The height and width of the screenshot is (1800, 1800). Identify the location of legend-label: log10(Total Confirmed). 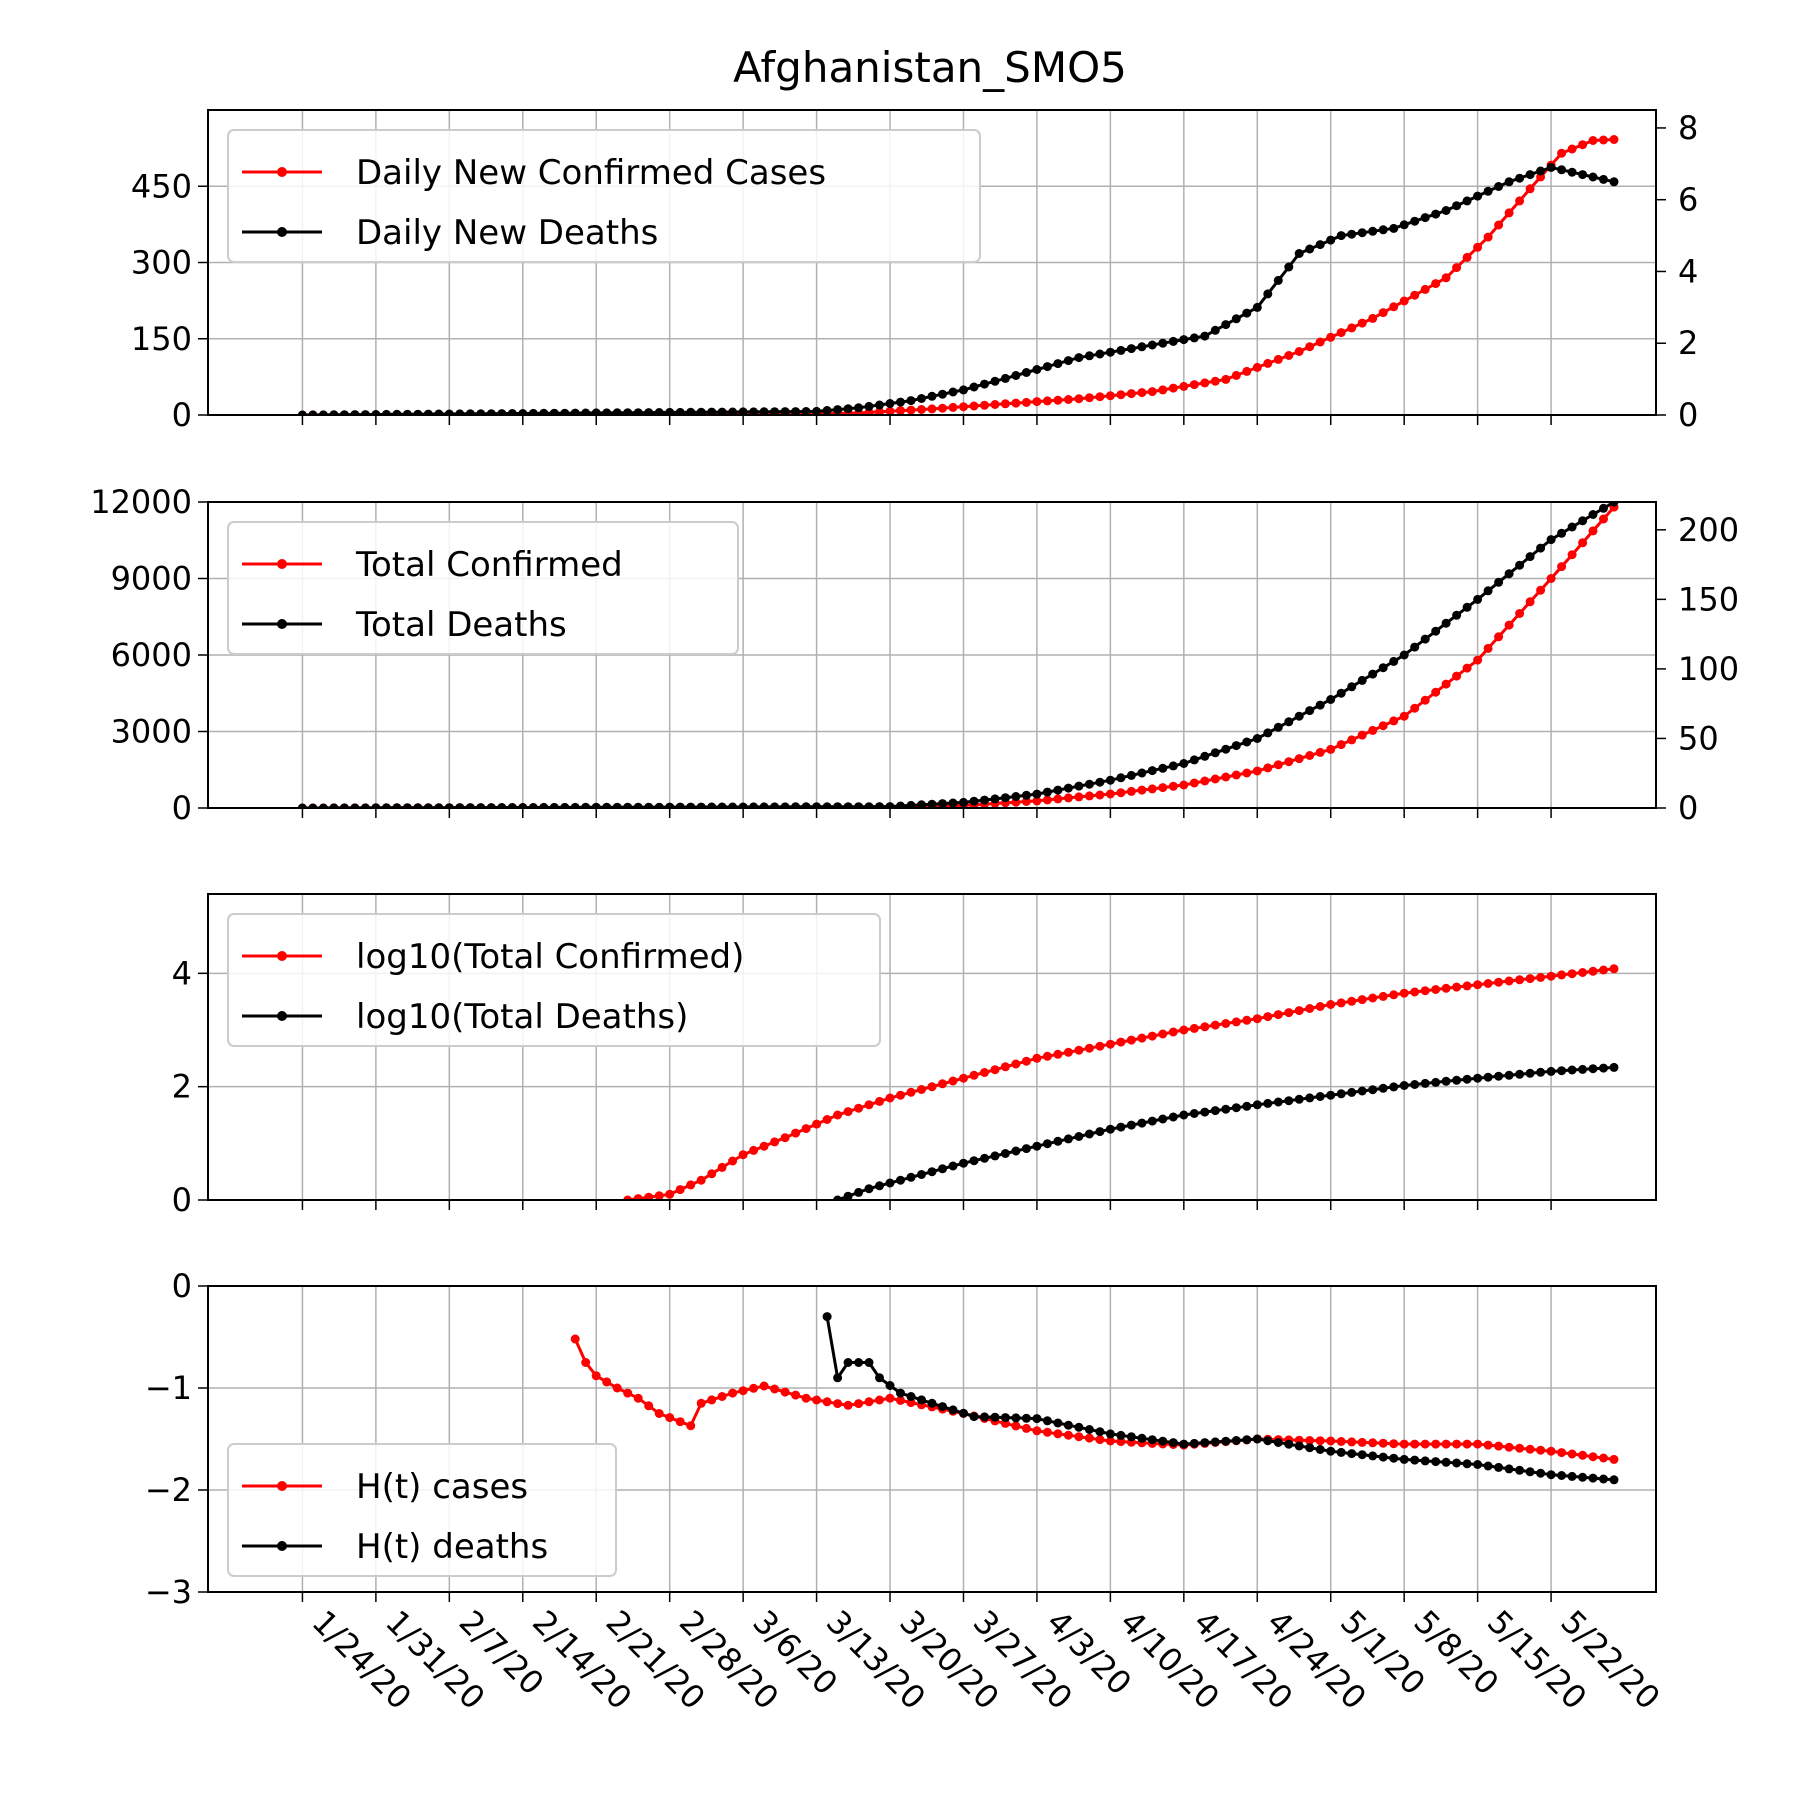
(550, 957).